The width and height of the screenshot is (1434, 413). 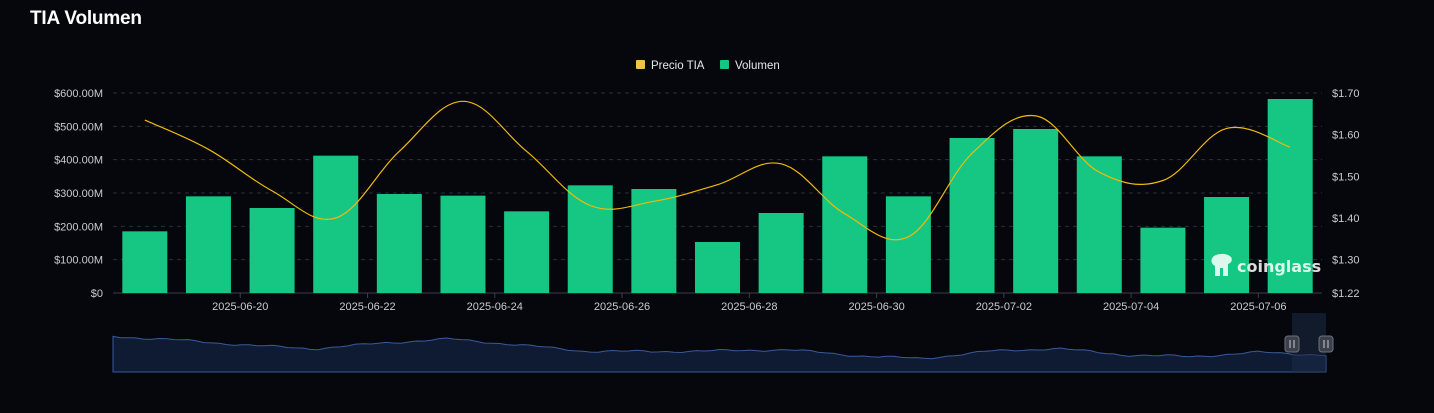 What do you see at coordinates (622, 307) in the screenshot?
I see `x-tick-label: 2025-06-26` at bounding box center [622, 307].